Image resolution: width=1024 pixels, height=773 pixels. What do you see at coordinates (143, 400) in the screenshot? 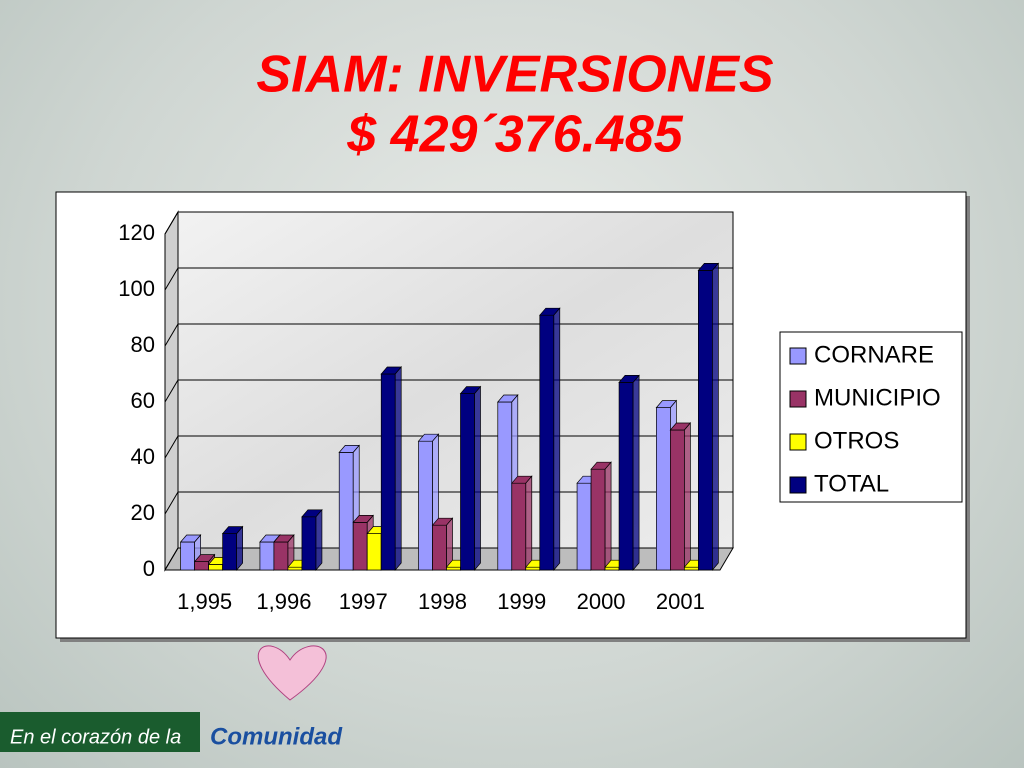
I see `y-tick-label: 60` at bounding box center [143, 400].